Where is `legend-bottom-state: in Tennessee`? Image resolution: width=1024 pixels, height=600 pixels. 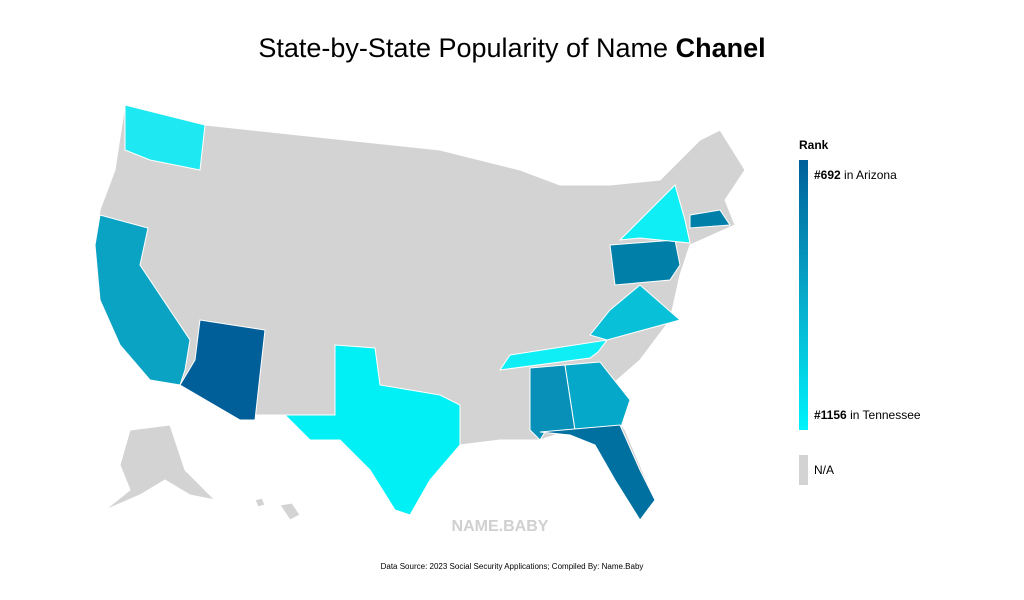
legend-bottom-state: in Tennessee is located at coordinates (885, 415).